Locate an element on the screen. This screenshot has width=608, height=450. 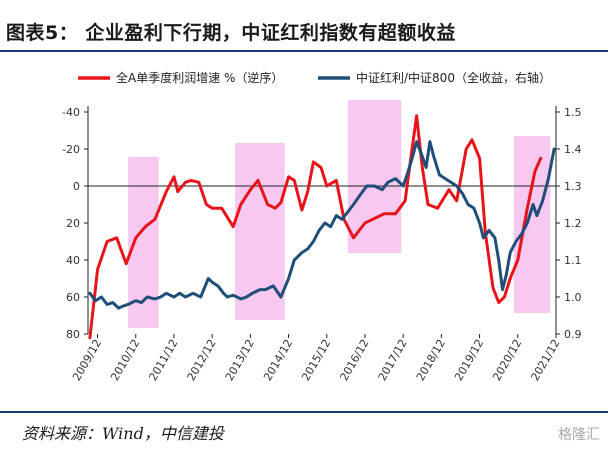
x-tick-label: 2018/12 is located at coordinates (431, 360).